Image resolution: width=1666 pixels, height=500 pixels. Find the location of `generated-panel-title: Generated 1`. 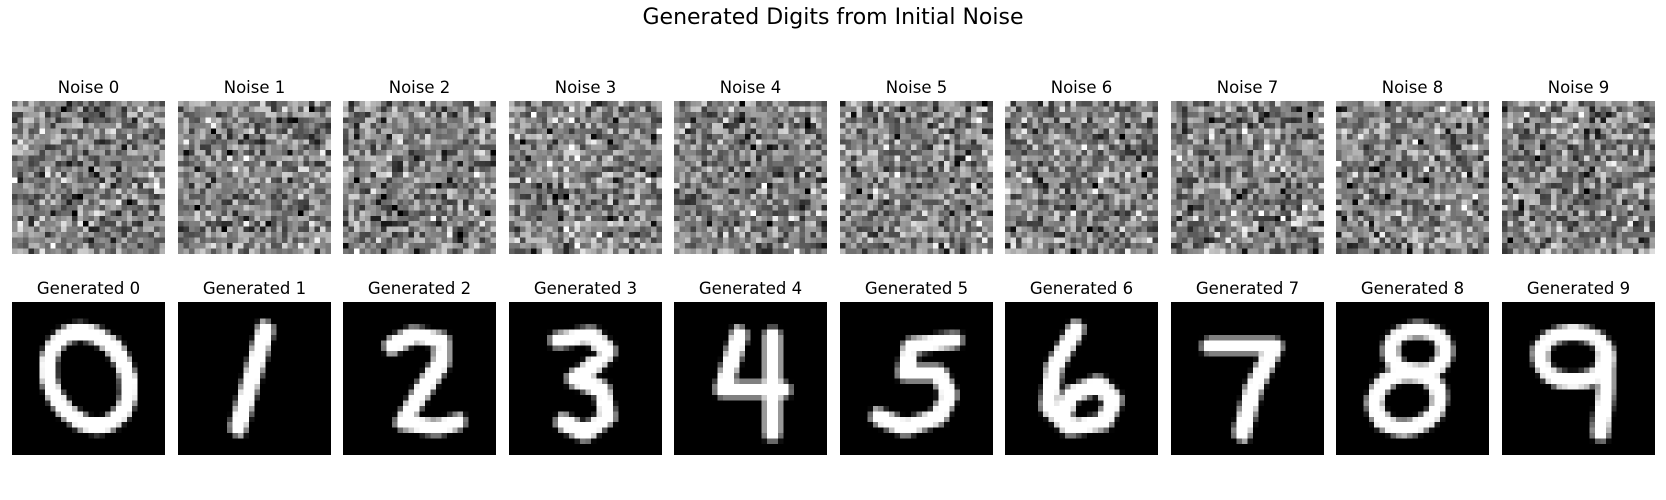

generated-panel-title: Generated 1 is located at coordinates (254, 288).